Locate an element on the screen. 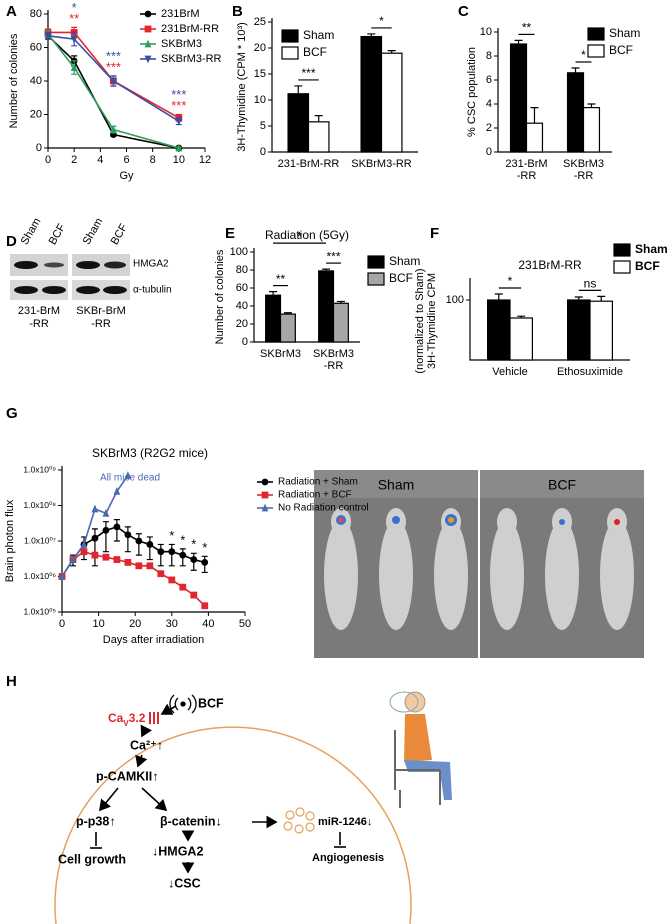  x-tick-label: 4 is located at coordinates (100, 160).